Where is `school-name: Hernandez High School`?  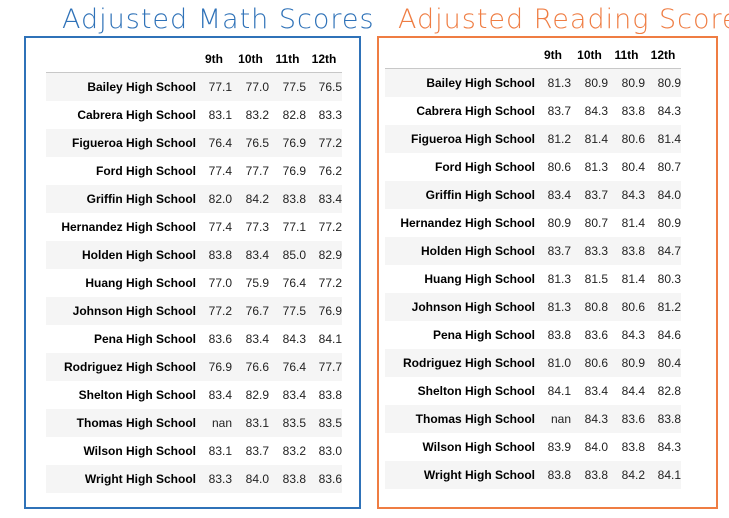 school-name: Hernandez High School is located at coordinates (467, 222).